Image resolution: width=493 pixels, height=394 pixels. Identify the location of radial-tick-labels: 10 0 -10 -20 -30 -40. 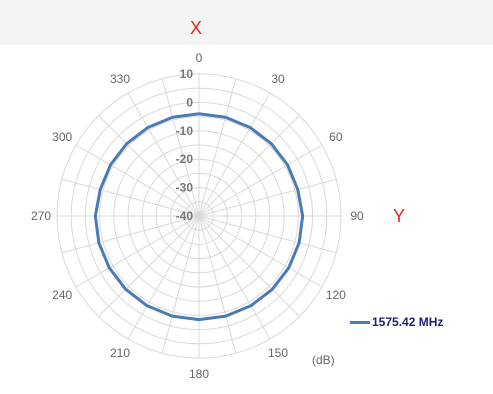
(185, 145).